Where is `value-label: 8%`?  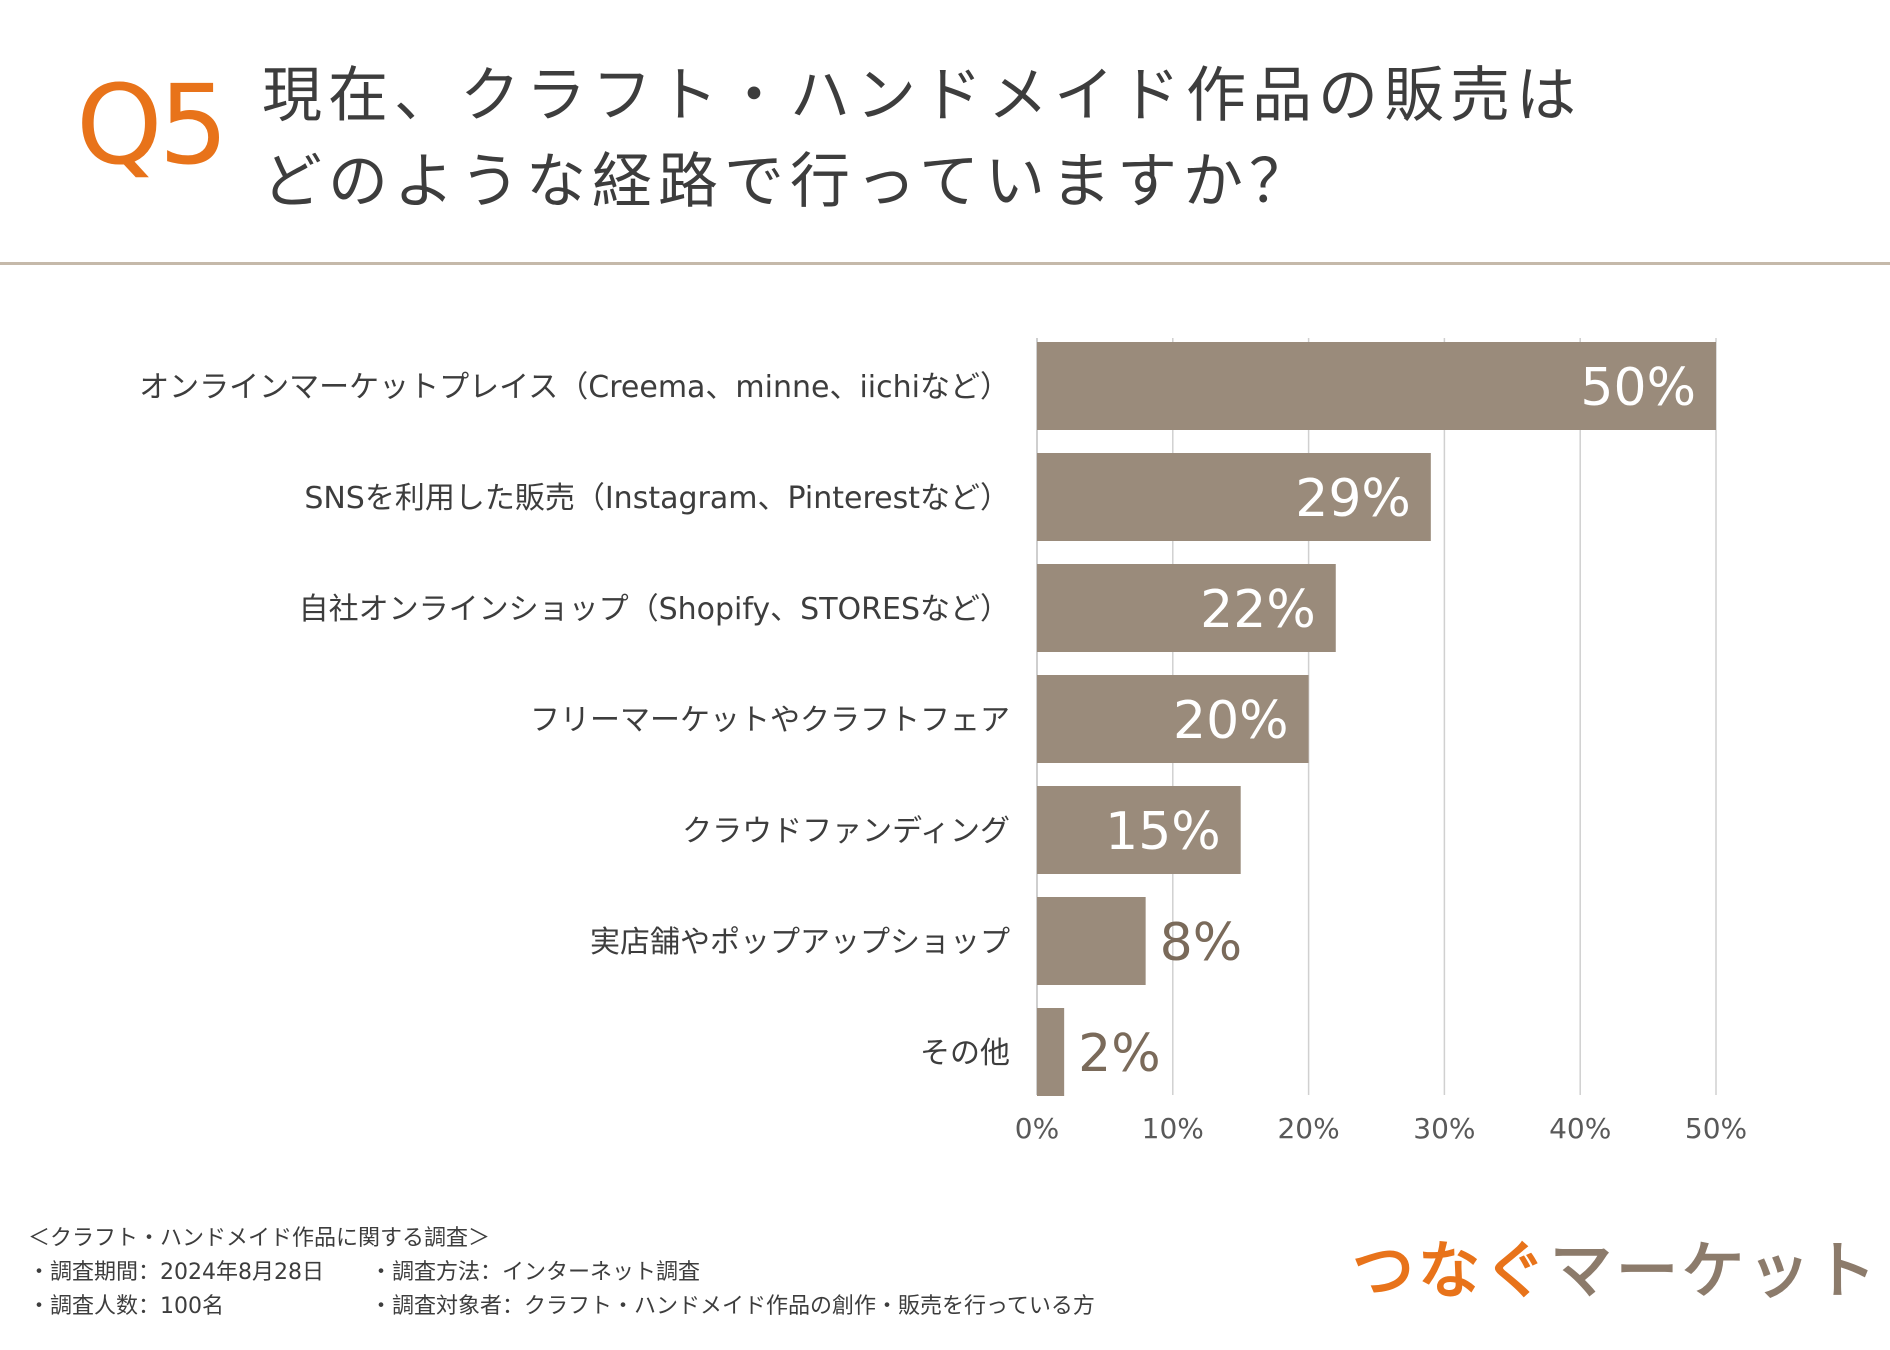 value-label: 8% is located at coordinates (1201, 943).